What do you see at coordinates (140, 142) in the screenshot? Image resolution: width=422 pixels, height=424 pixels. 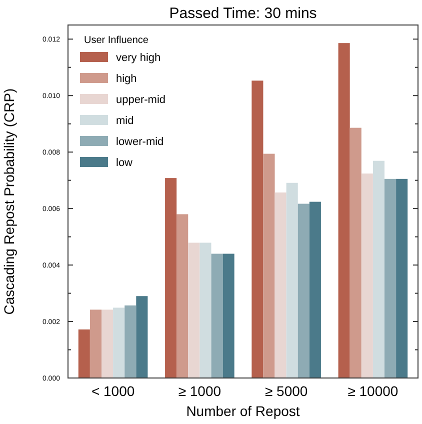 I see `legend-label: lower-mid` at bounding box center [140, 142].